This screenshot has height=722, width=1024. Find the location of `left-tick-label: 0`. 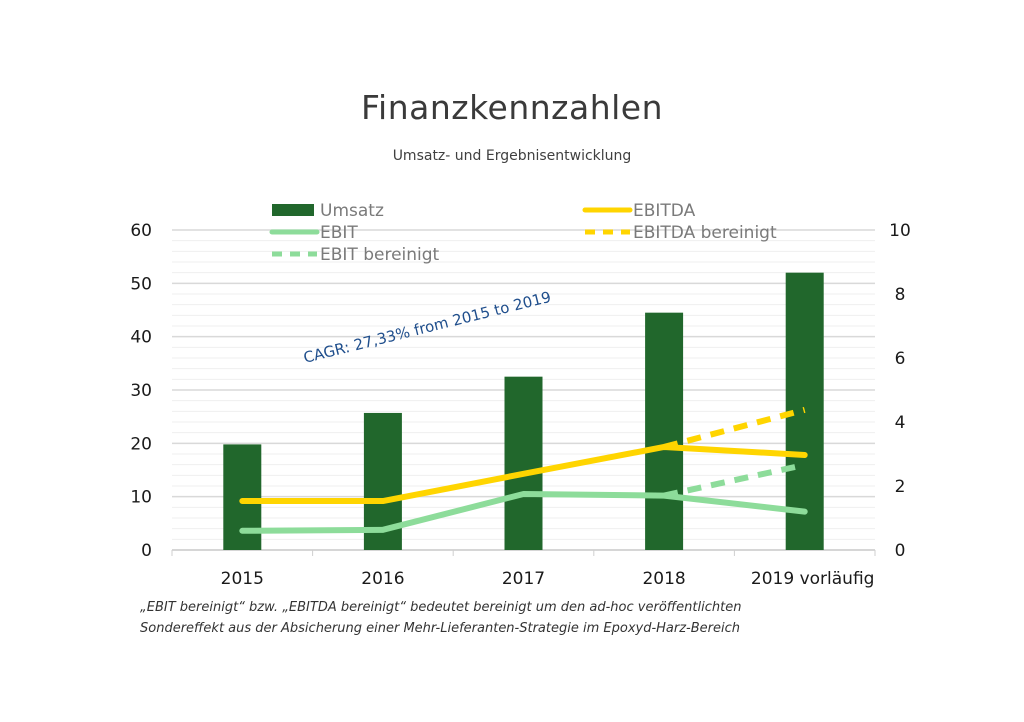

left-tick-label: 0 is located at coordinates (146, 551).